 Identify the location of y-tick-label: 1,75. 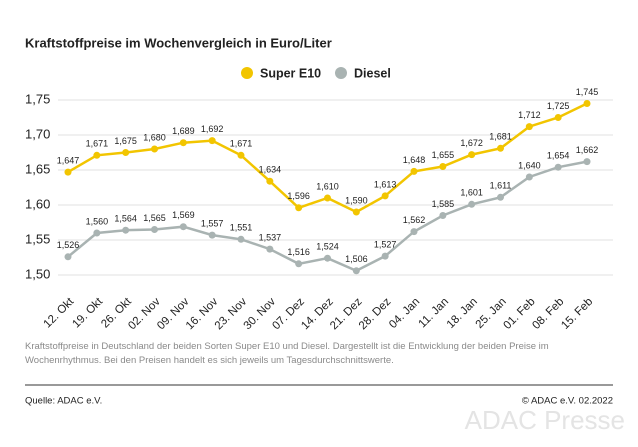
(37, 98).